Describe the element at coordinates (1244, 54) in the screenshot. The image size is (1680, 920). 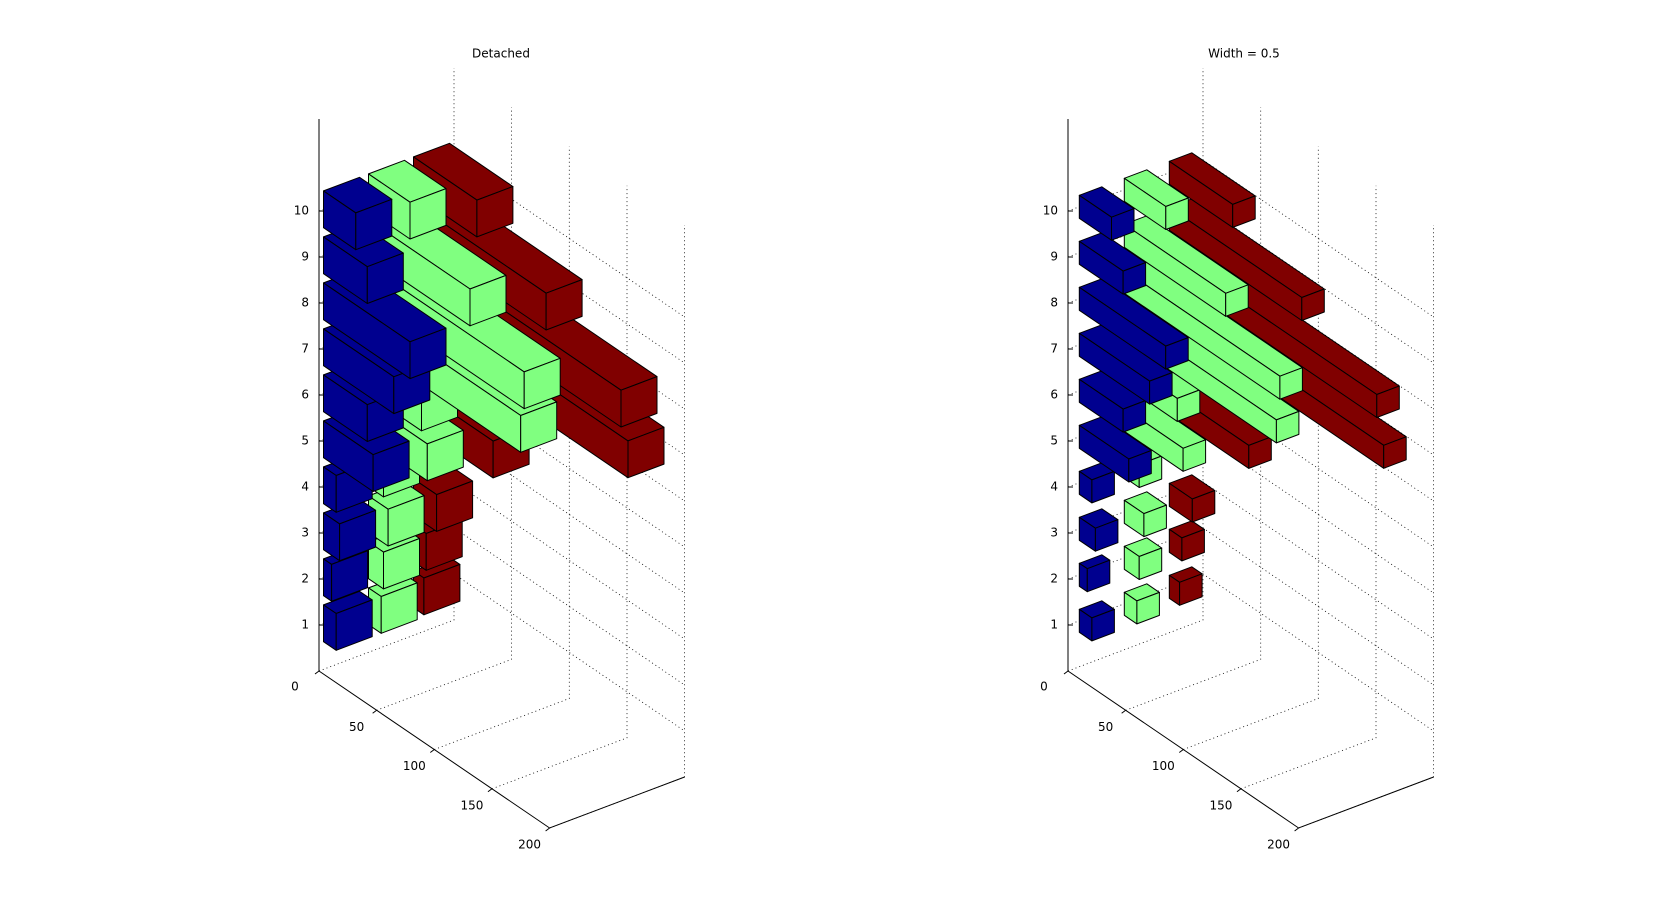
I see `chart-title: Width = 0.5` at that location.